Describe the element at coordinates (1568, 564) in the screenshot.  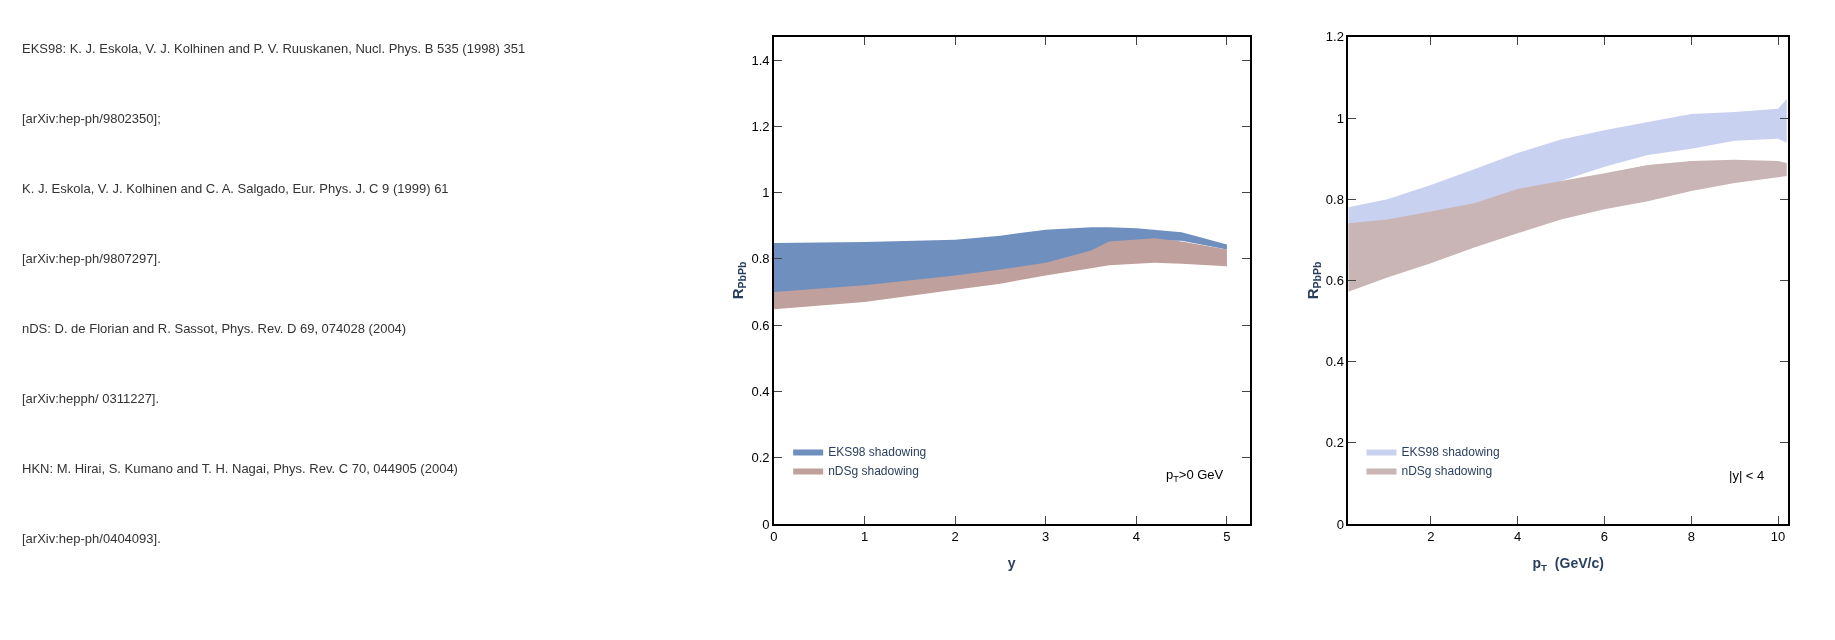
I see `x-axis-title: p$_{T}$ (GeV/c)` at that location.